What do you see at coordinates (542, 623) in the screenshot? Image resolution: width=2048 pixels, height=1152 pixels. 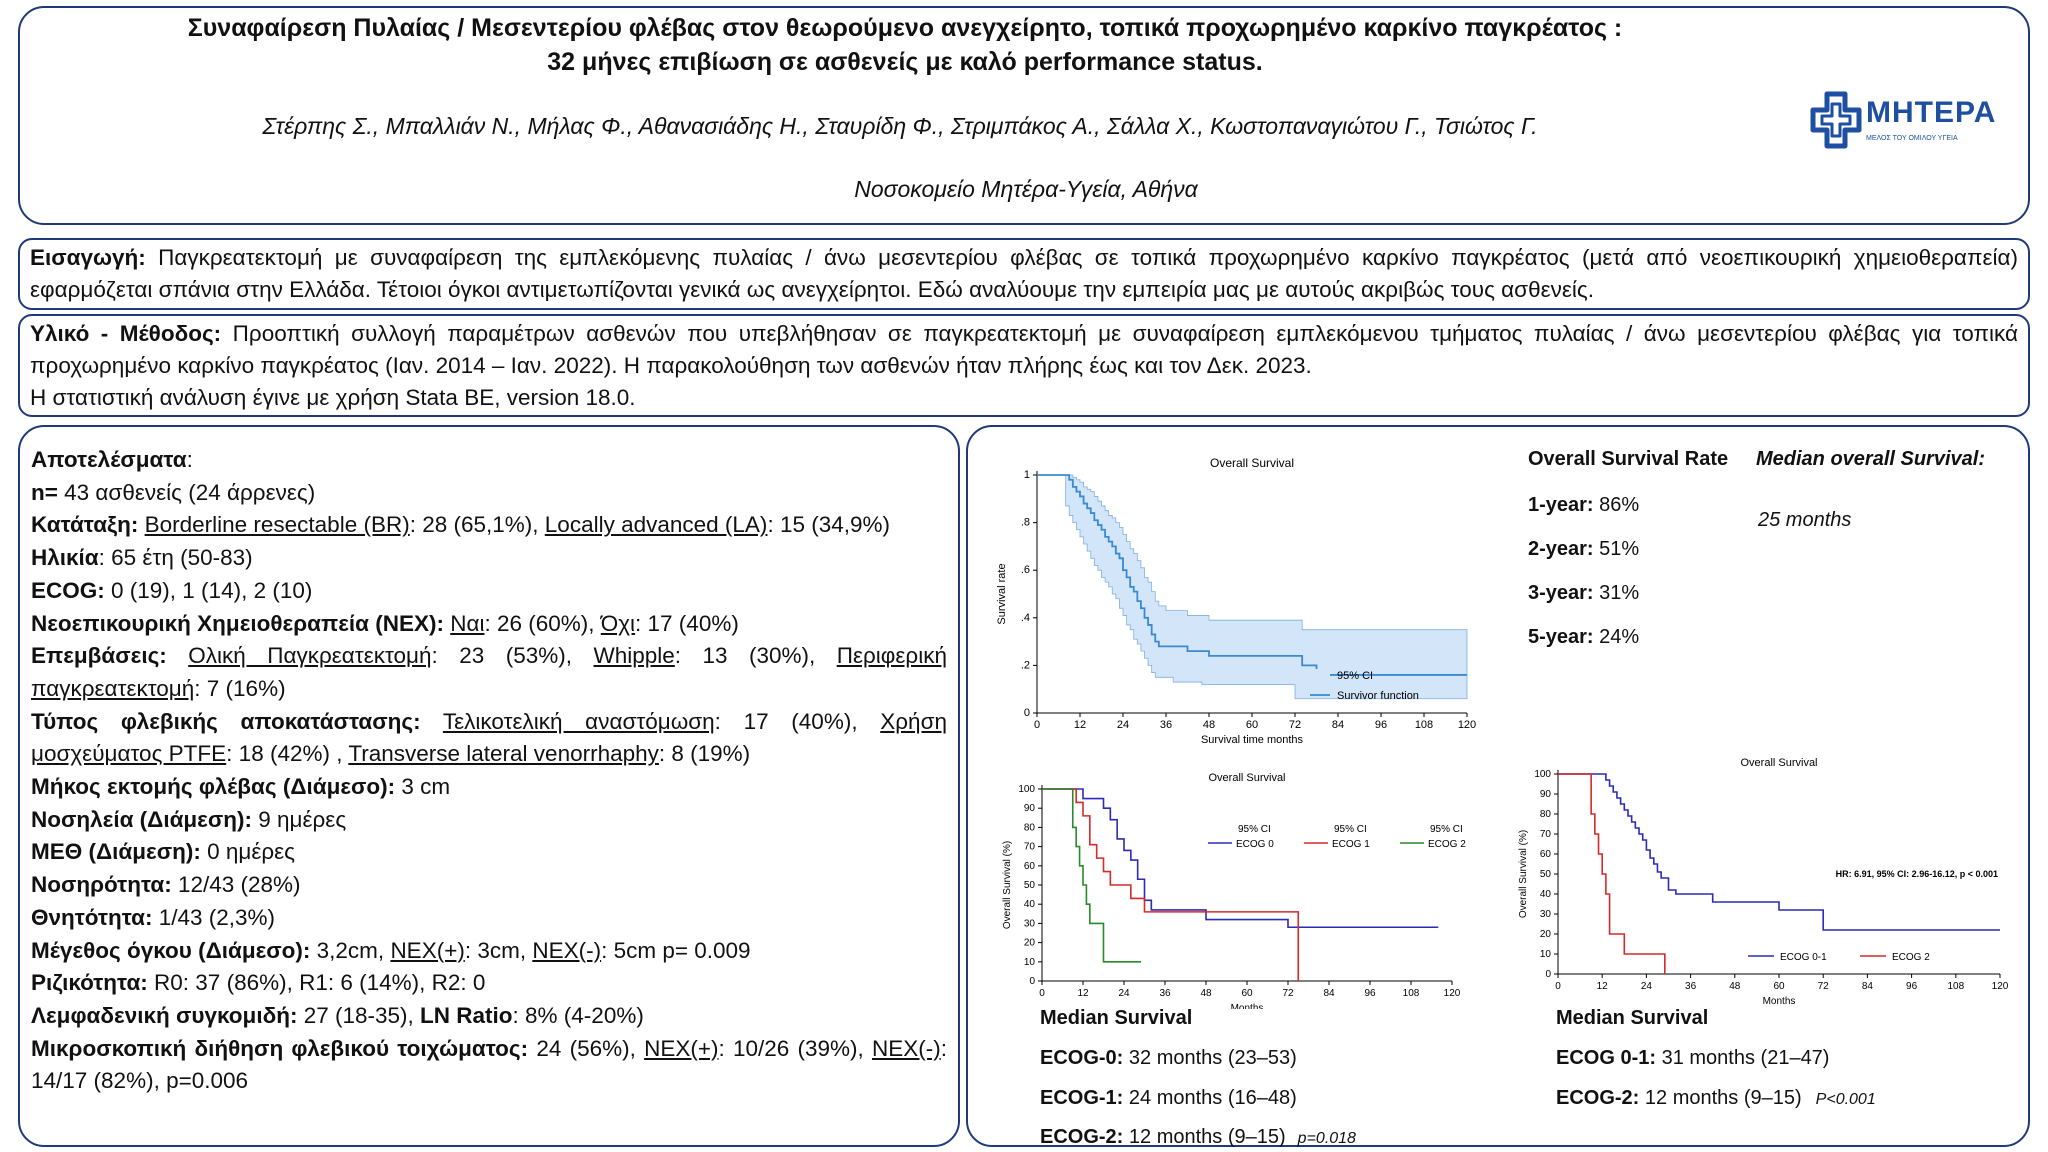 I see `nex-yes-value: : 26 (60%),` at bounding box center [542, 623].